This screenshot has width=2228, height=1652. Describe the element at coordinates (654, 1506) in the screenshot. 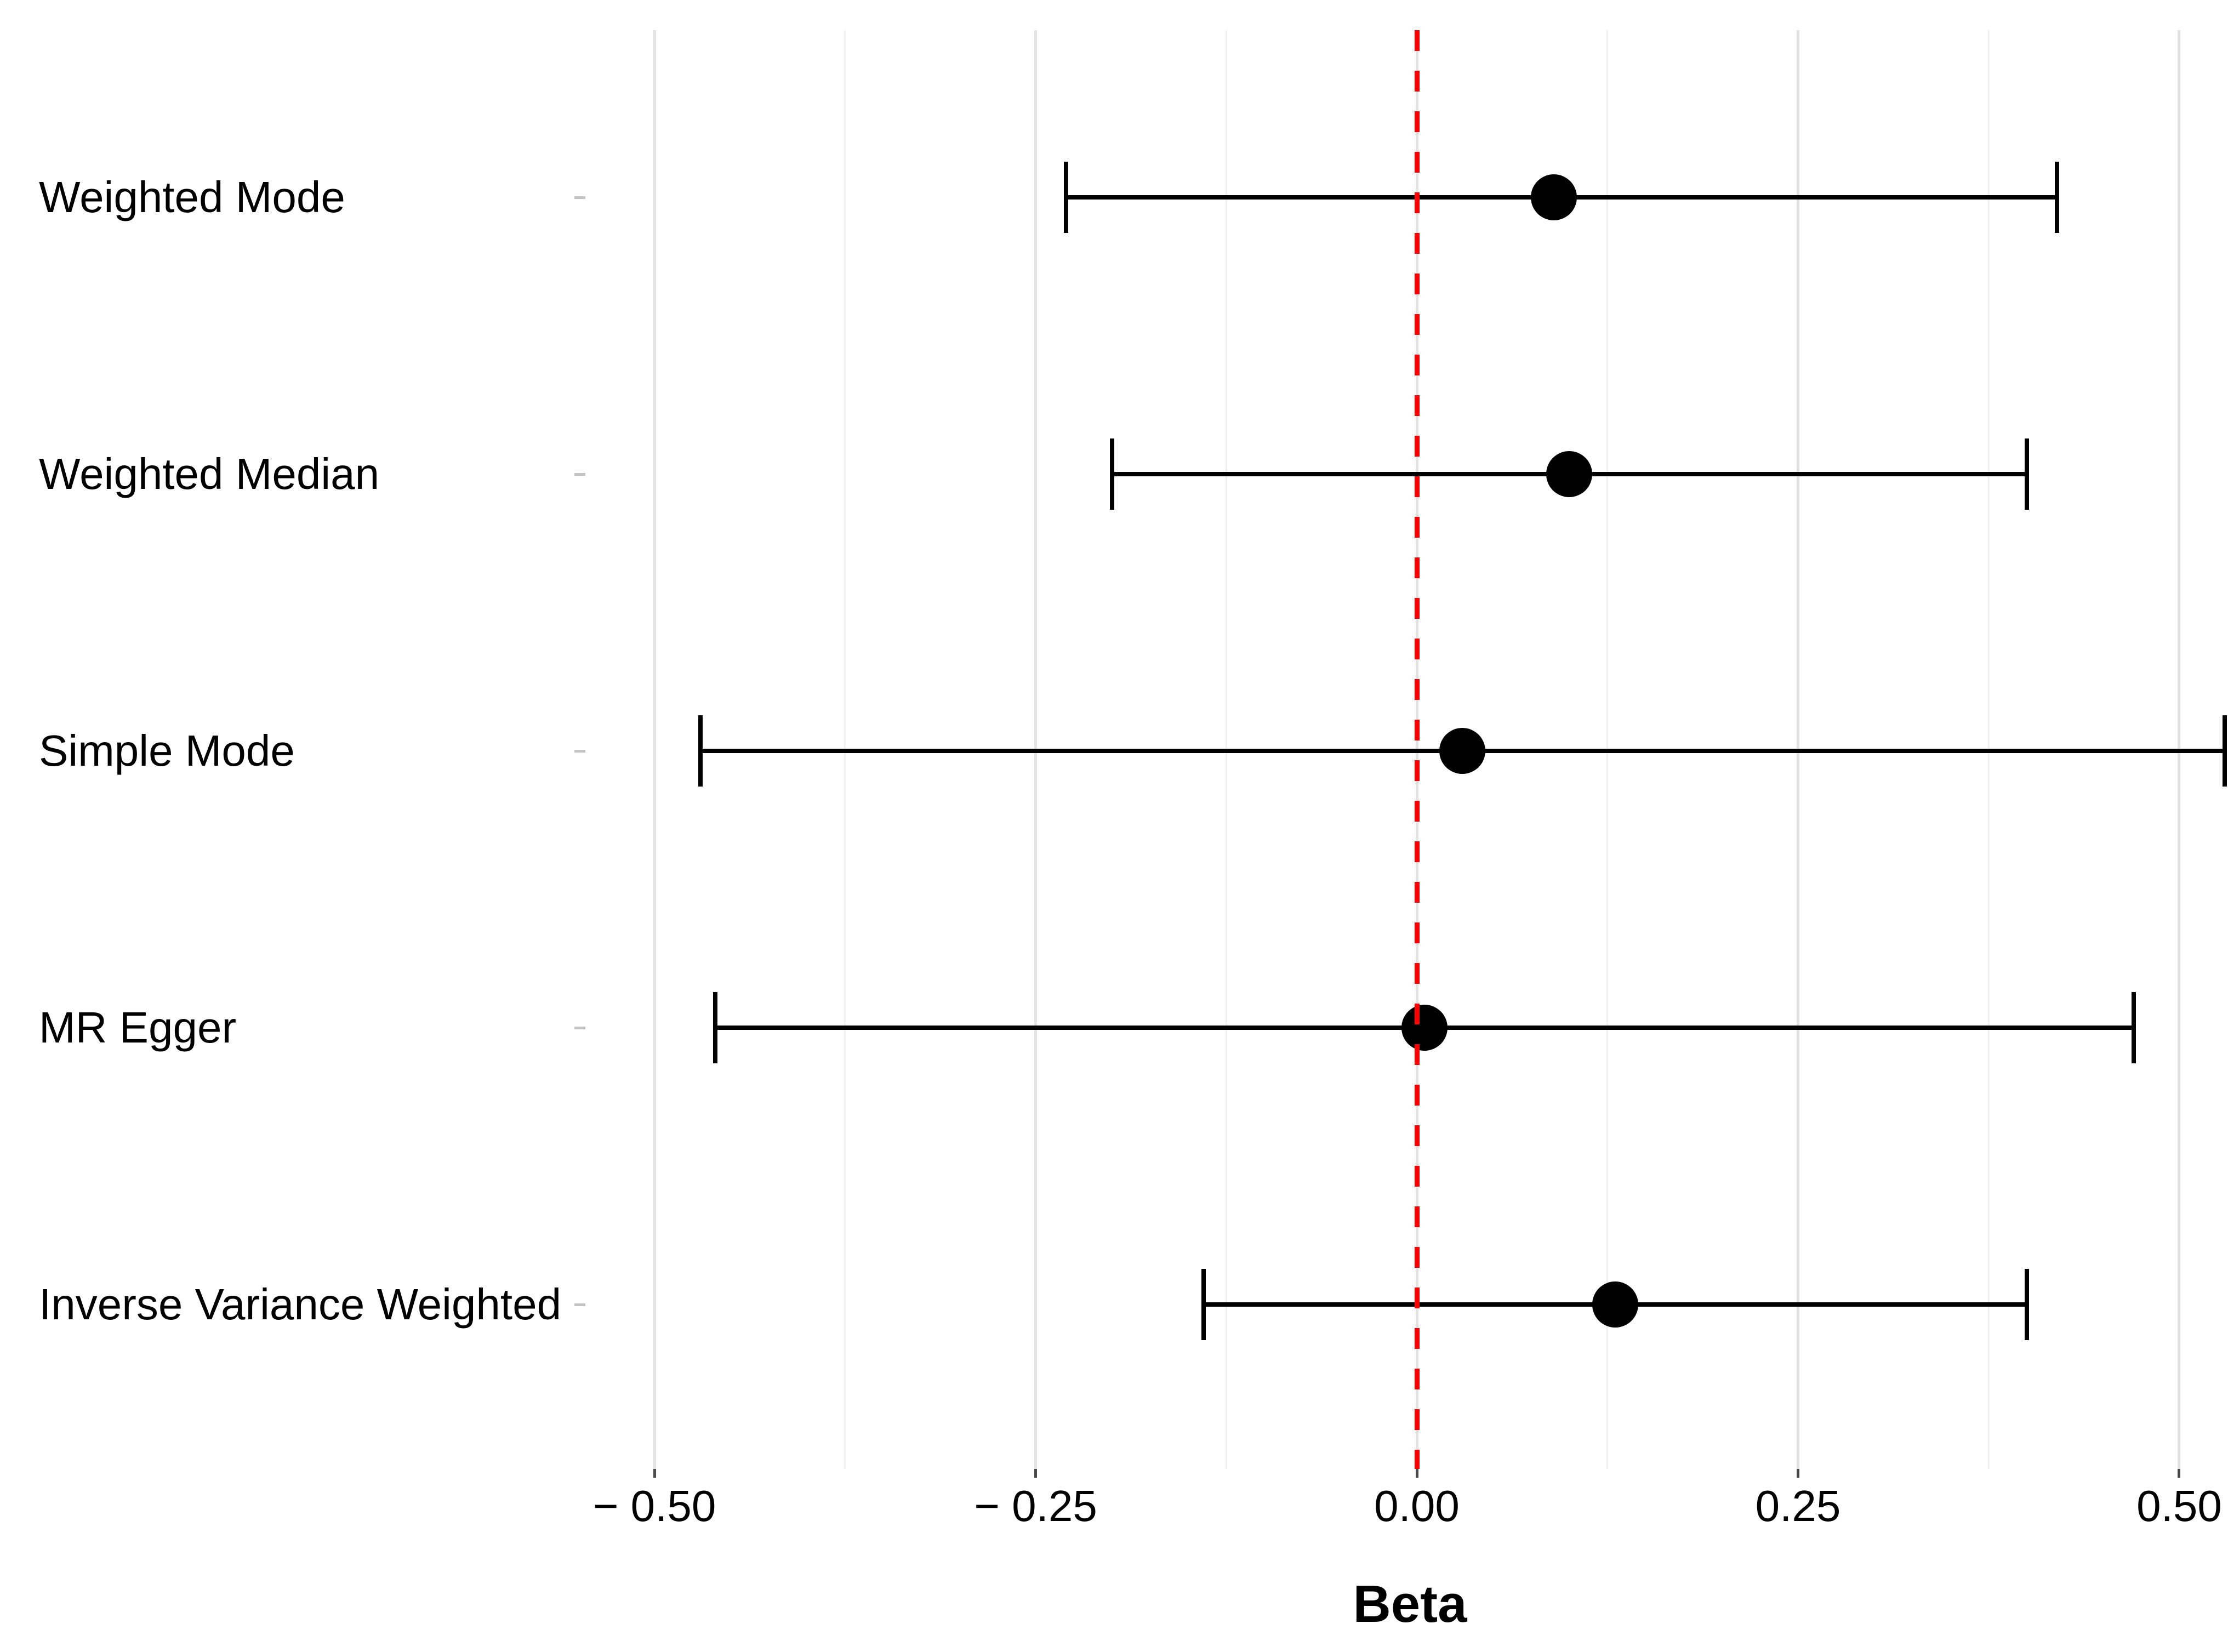

I see `x-axis-tick-label: − 0.50` at that location.